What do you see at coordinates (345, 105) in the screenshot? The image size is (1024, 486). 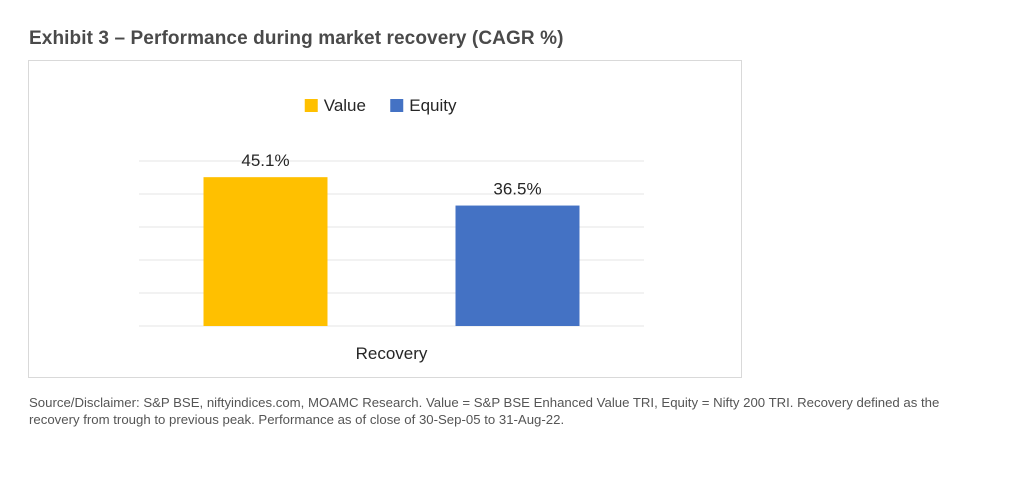 I see `legend-label-value: Value` at bounding box center [345, 105].